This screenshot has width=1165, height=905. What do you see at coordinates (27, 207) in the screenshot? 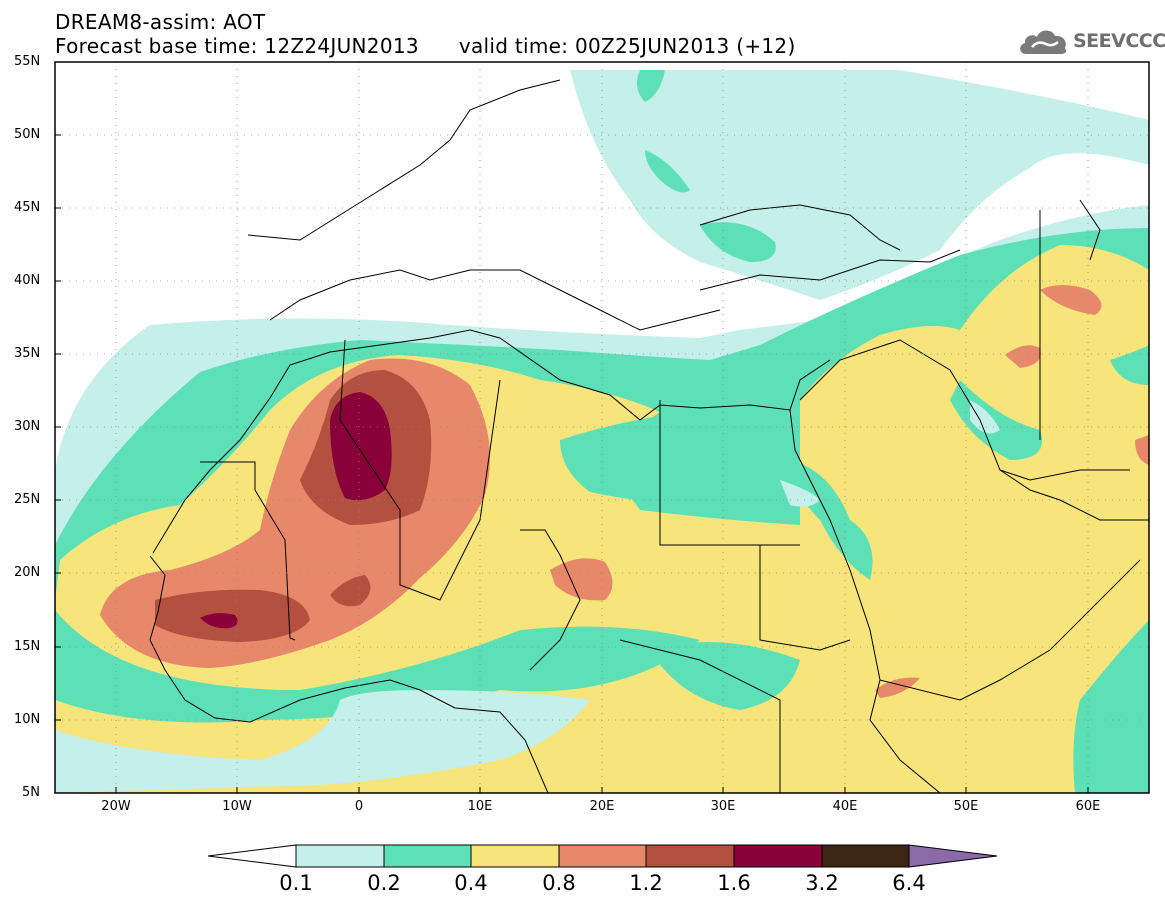
I see `lat-label: 45N` at bounding box center [27, 207].